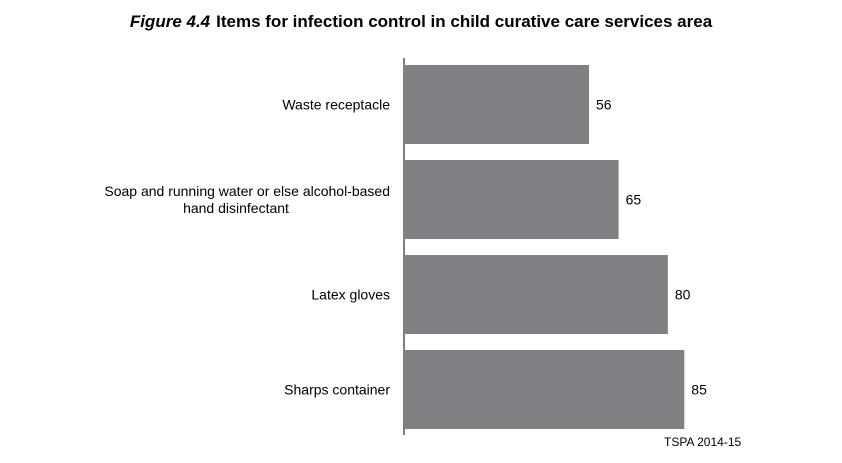 This screenshot has height=463, width=842. I want to click on figure-number: Figure 4.4, so click(170, 21).